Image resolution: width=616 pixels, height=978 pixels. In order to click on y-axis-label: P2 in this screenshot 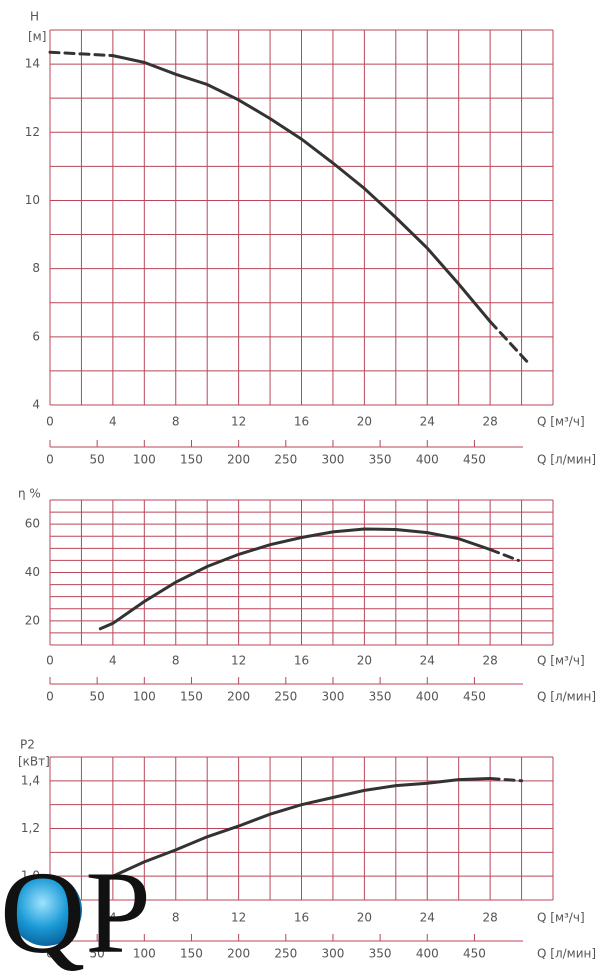, I will do `click(27, 745)`.